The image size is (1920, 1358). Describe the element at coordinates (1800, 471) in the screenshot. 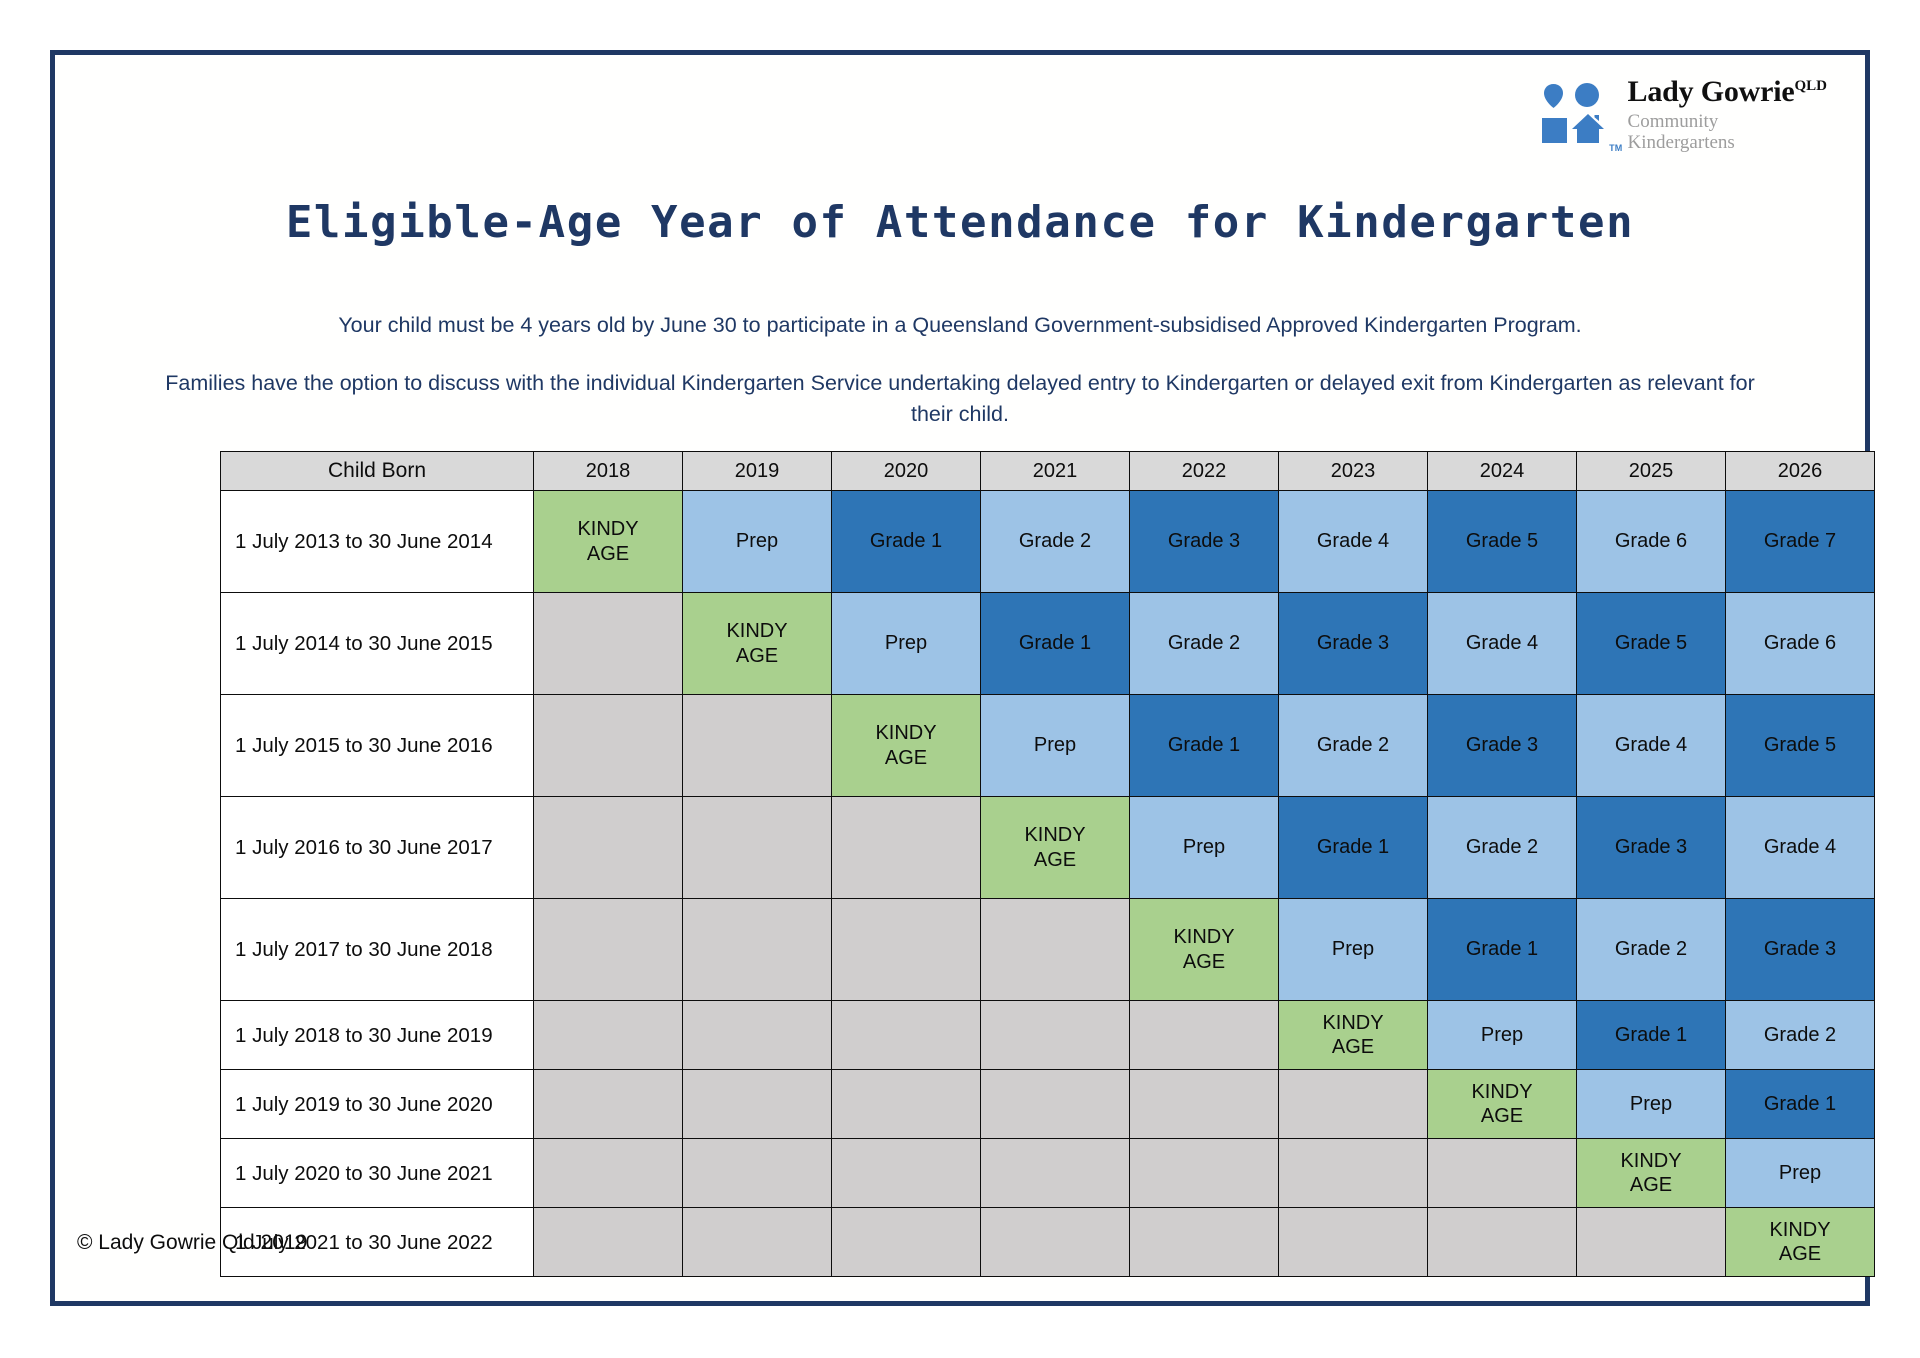

I see `column-header-year: 2026` at that location.